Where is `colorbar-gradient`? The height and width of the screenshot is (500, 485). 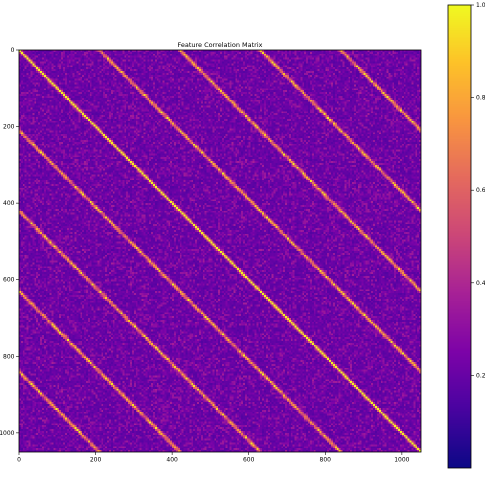 colorbar-gradient is located at coordinates (459, 236).